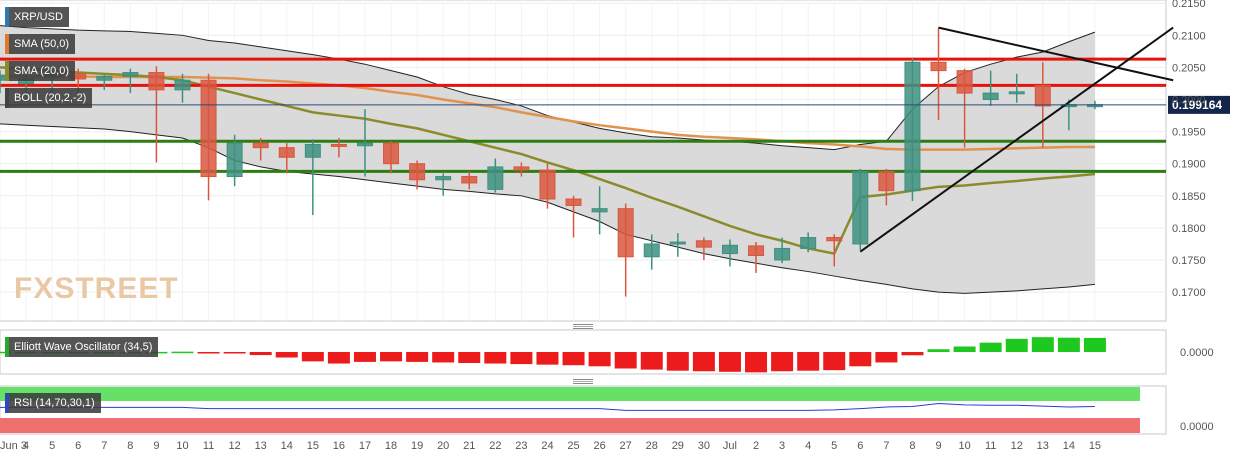  What do you see at coordinates (573, 446) in the screenshot?
I see `x-tick-label: 25` at bounding box center [573, 446].